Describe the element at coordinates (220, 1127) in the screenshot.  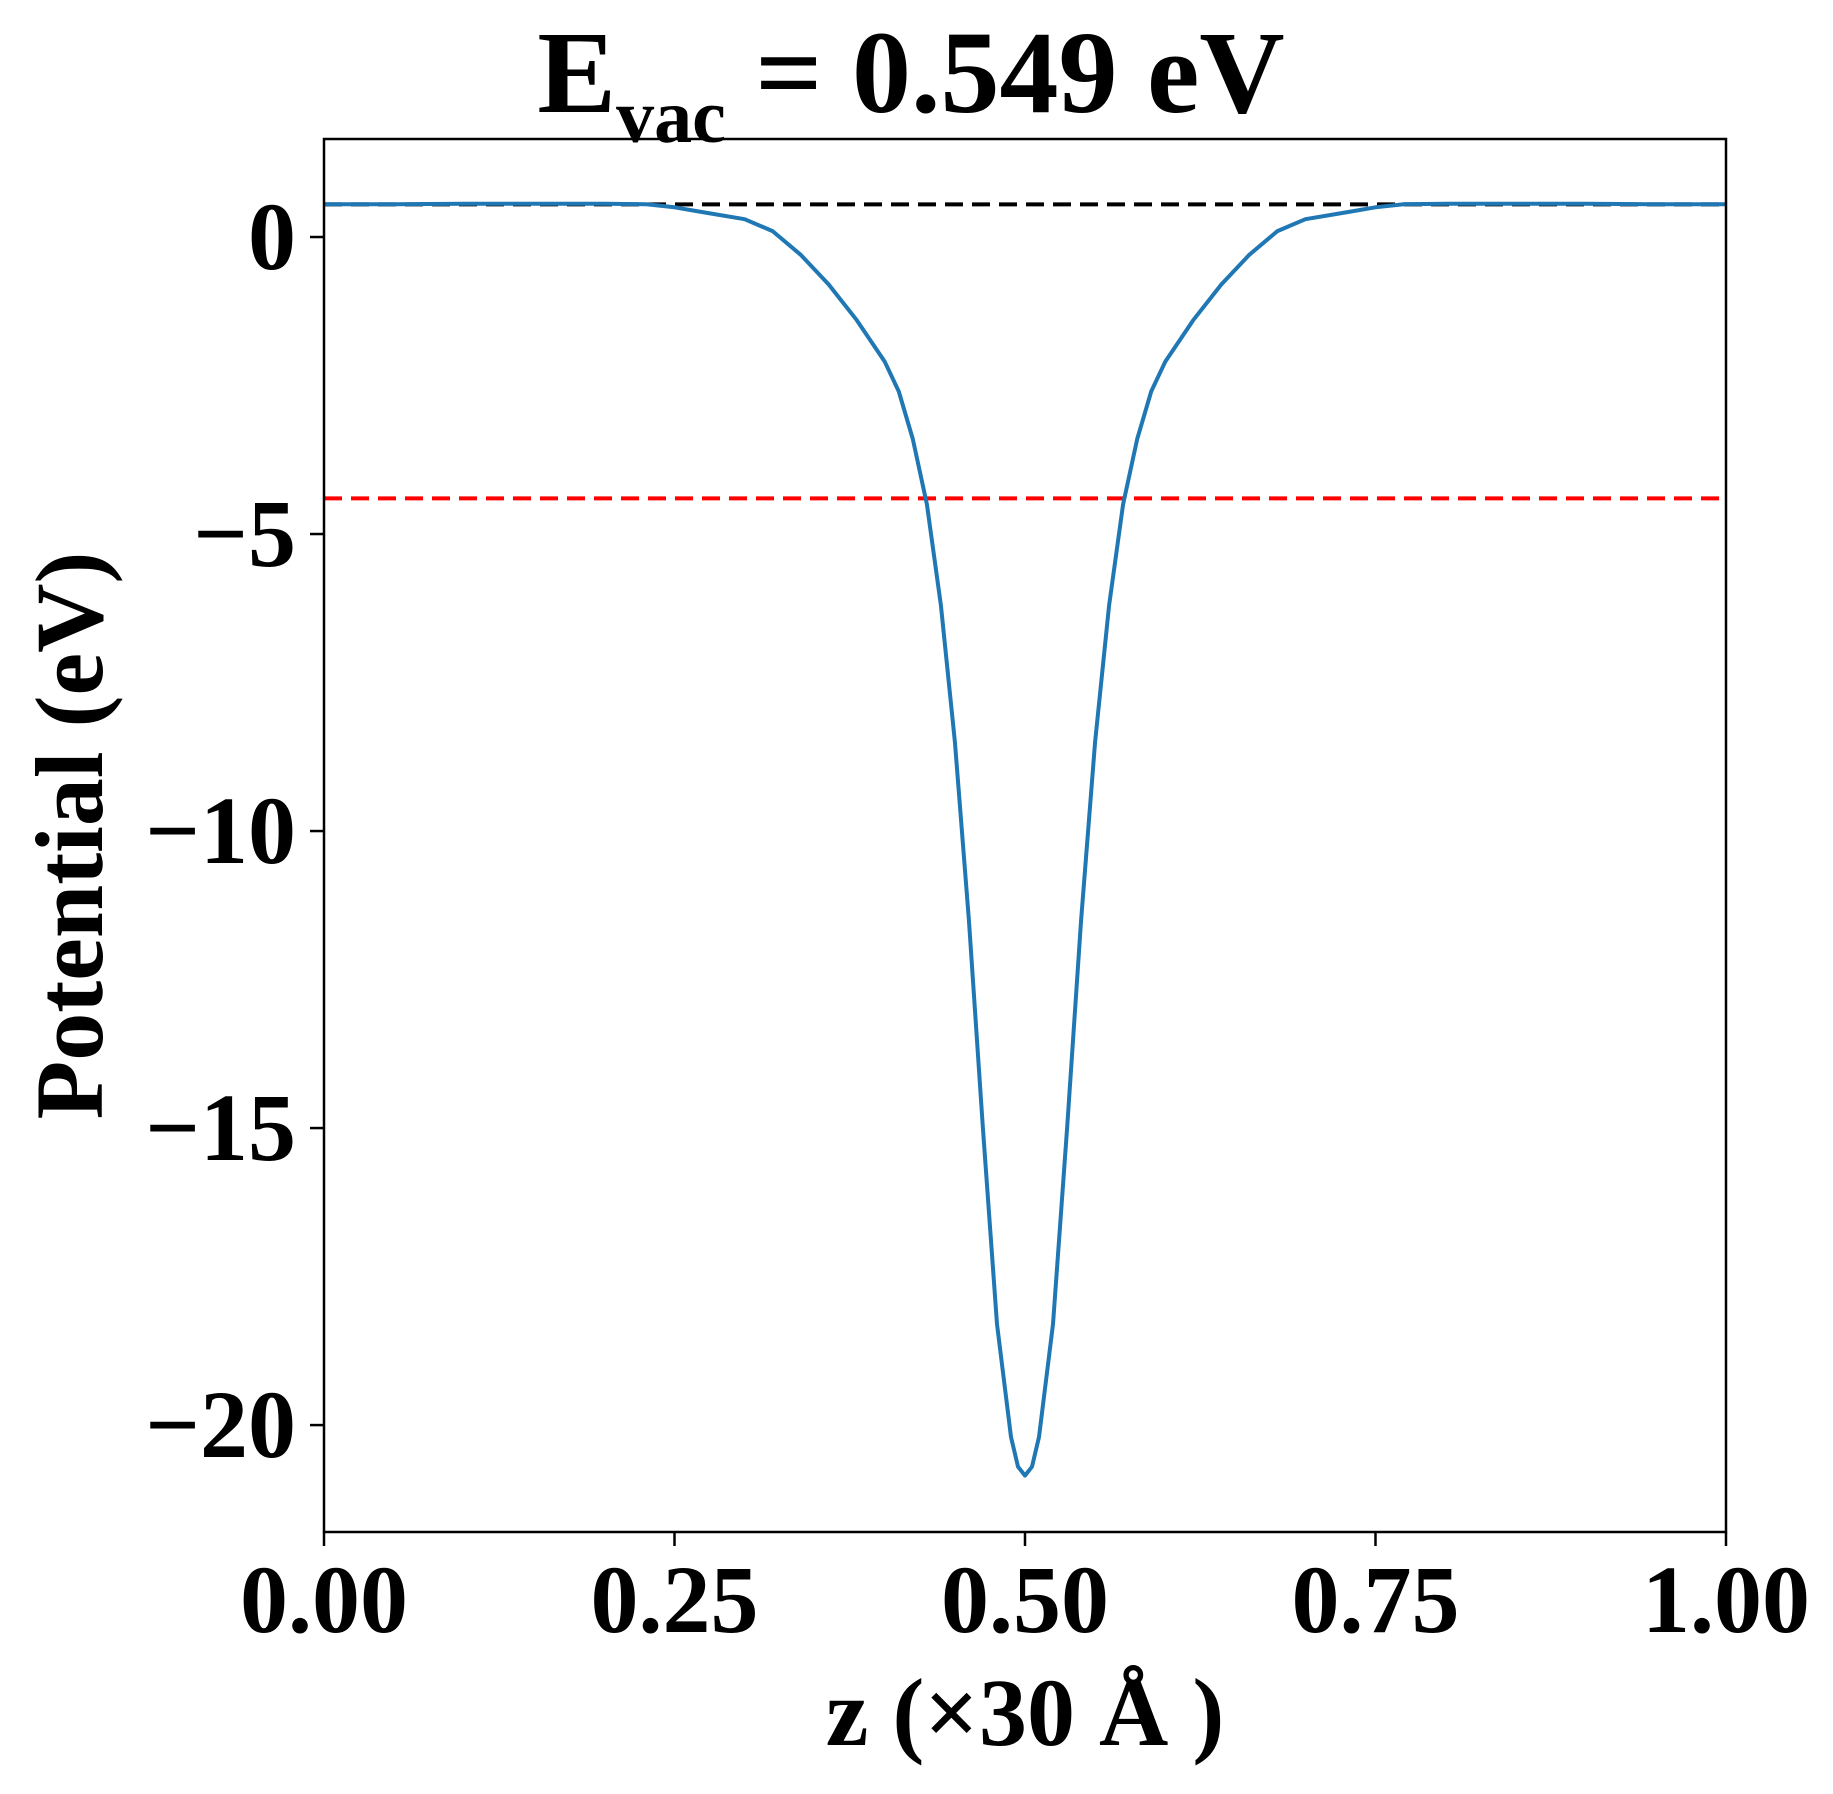
I see `y-tick-label-3: −15` at that location.